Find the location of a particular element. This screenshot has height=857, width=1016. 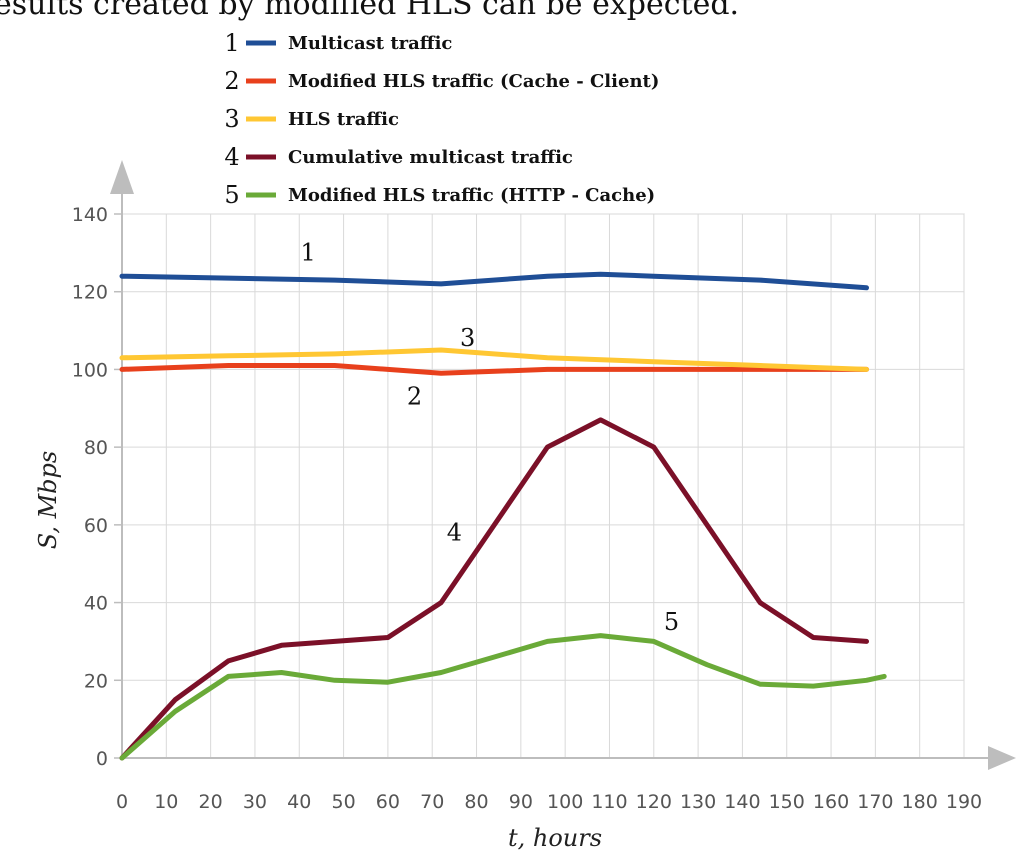

series-annotation-2: 2 is located at coordinates (414, 396).